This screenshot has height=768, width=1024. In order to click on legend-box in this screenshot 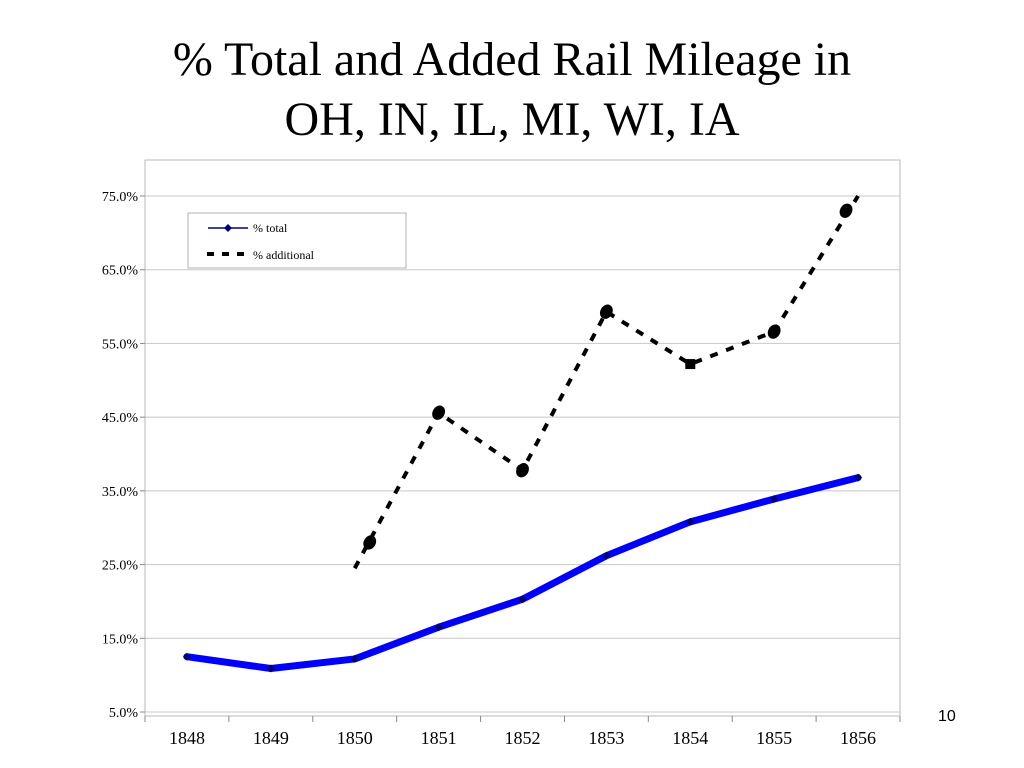, I will do `click(297, 240)`.